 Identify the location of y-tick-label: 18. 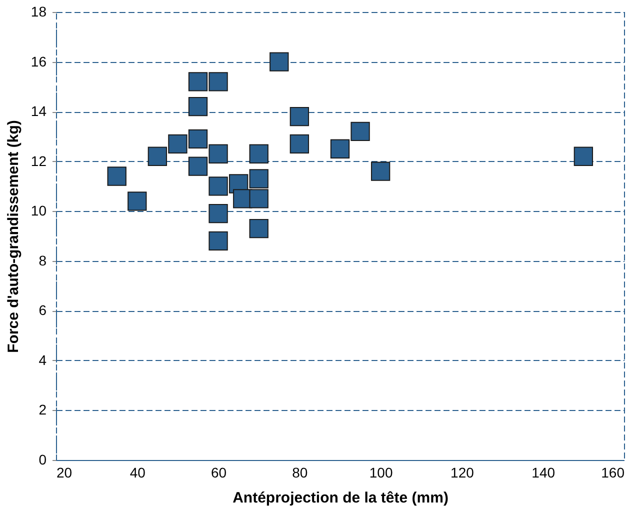
(38, 12).